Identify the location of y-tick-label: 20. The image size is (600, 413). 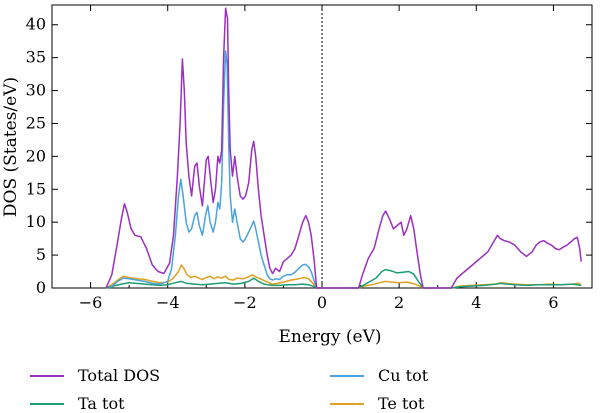
(36, 155).